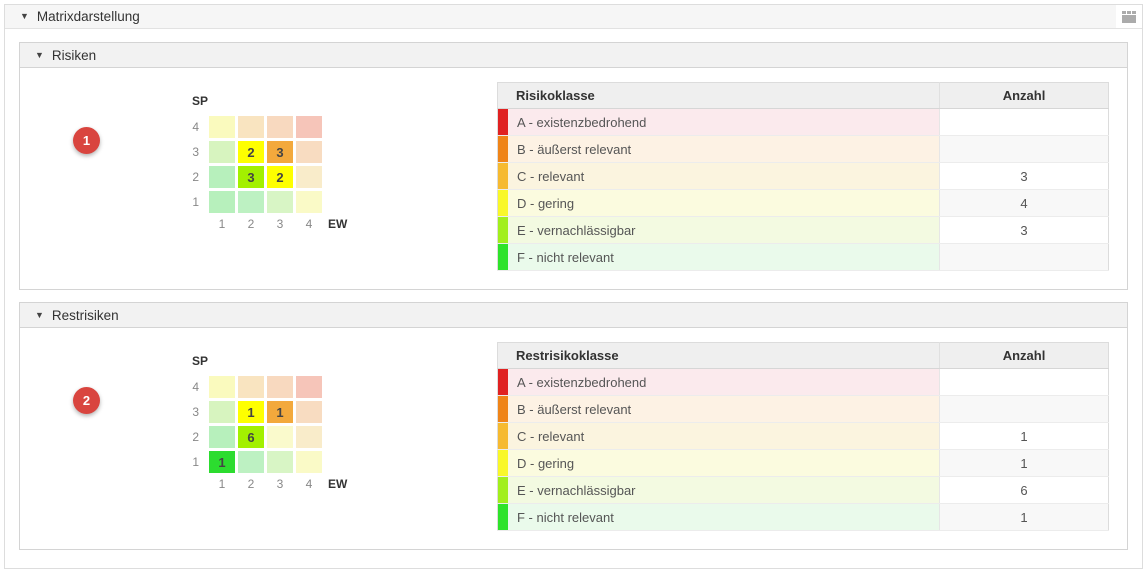  What do you see at coordinates (24, 16) in the screenshot?
I see `collapse-chevron-icon: ▼` at bounding box center [24, 16].